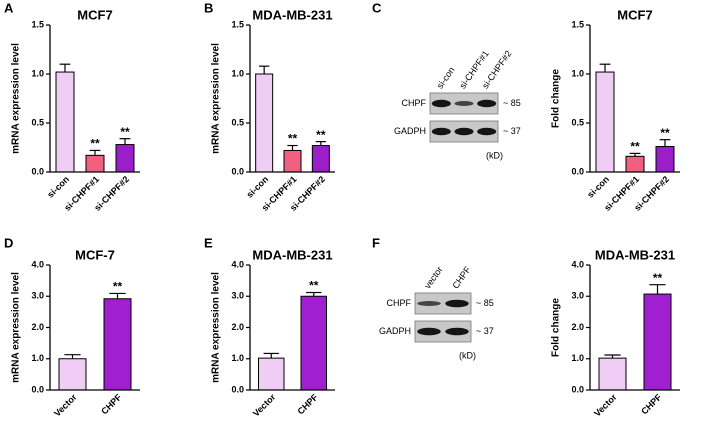 Image resolution: width=709 pixels, height=446 pixels. Describe the element at coordinates (292, 14) in the screenshot. I see `chart-title: MDA-MB-231` at that location.